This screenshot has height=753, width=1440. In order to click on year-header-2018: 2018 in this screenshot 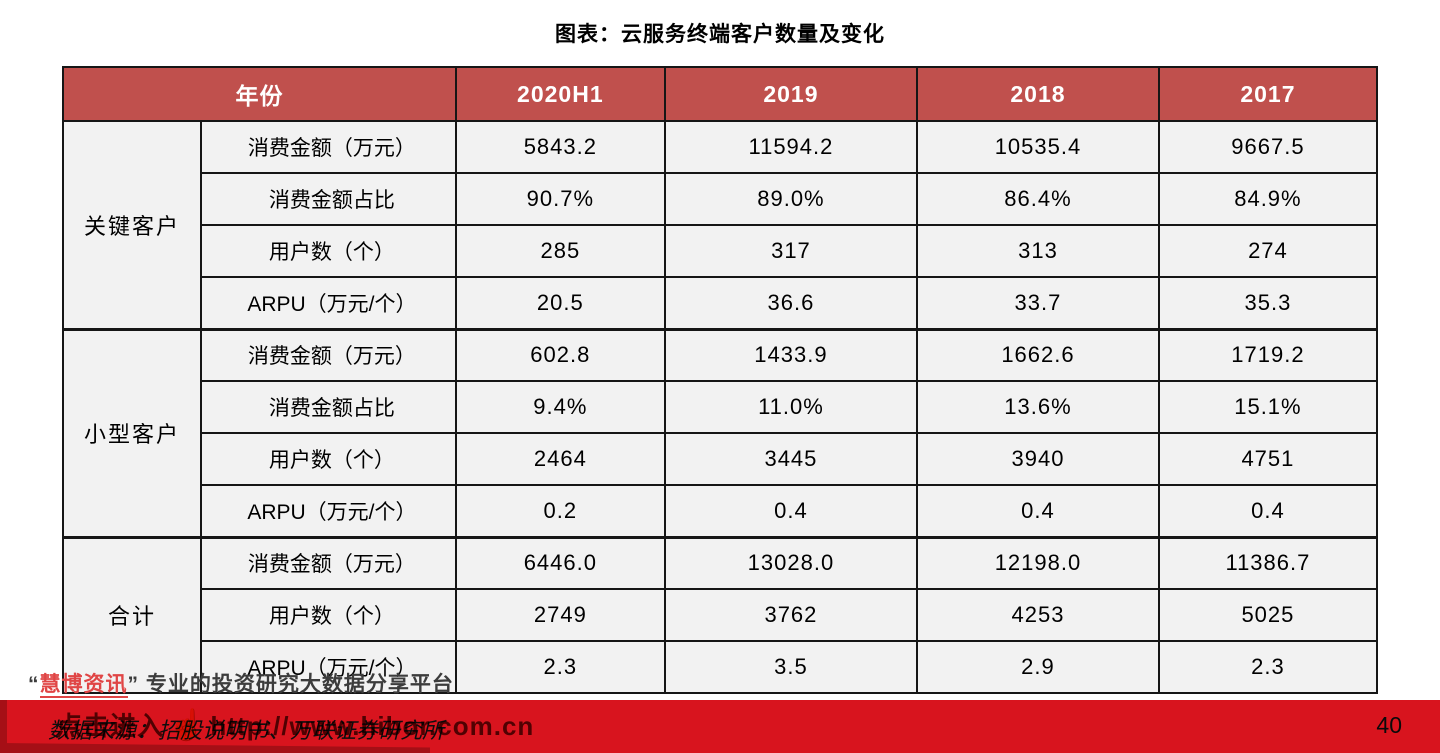, I will do `click(1038, 94)`.